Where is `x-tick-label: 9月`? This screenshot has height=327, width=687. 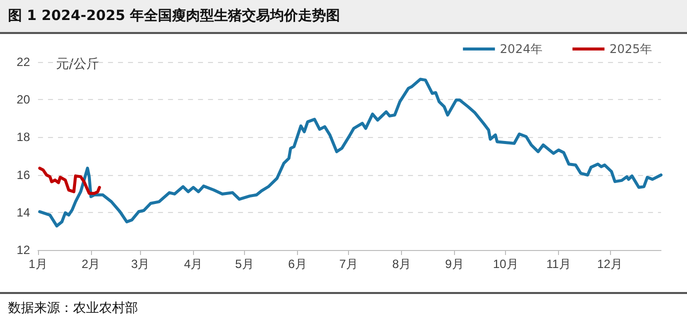
x-tick-label: 9月 is located at coordinates (454, 264).